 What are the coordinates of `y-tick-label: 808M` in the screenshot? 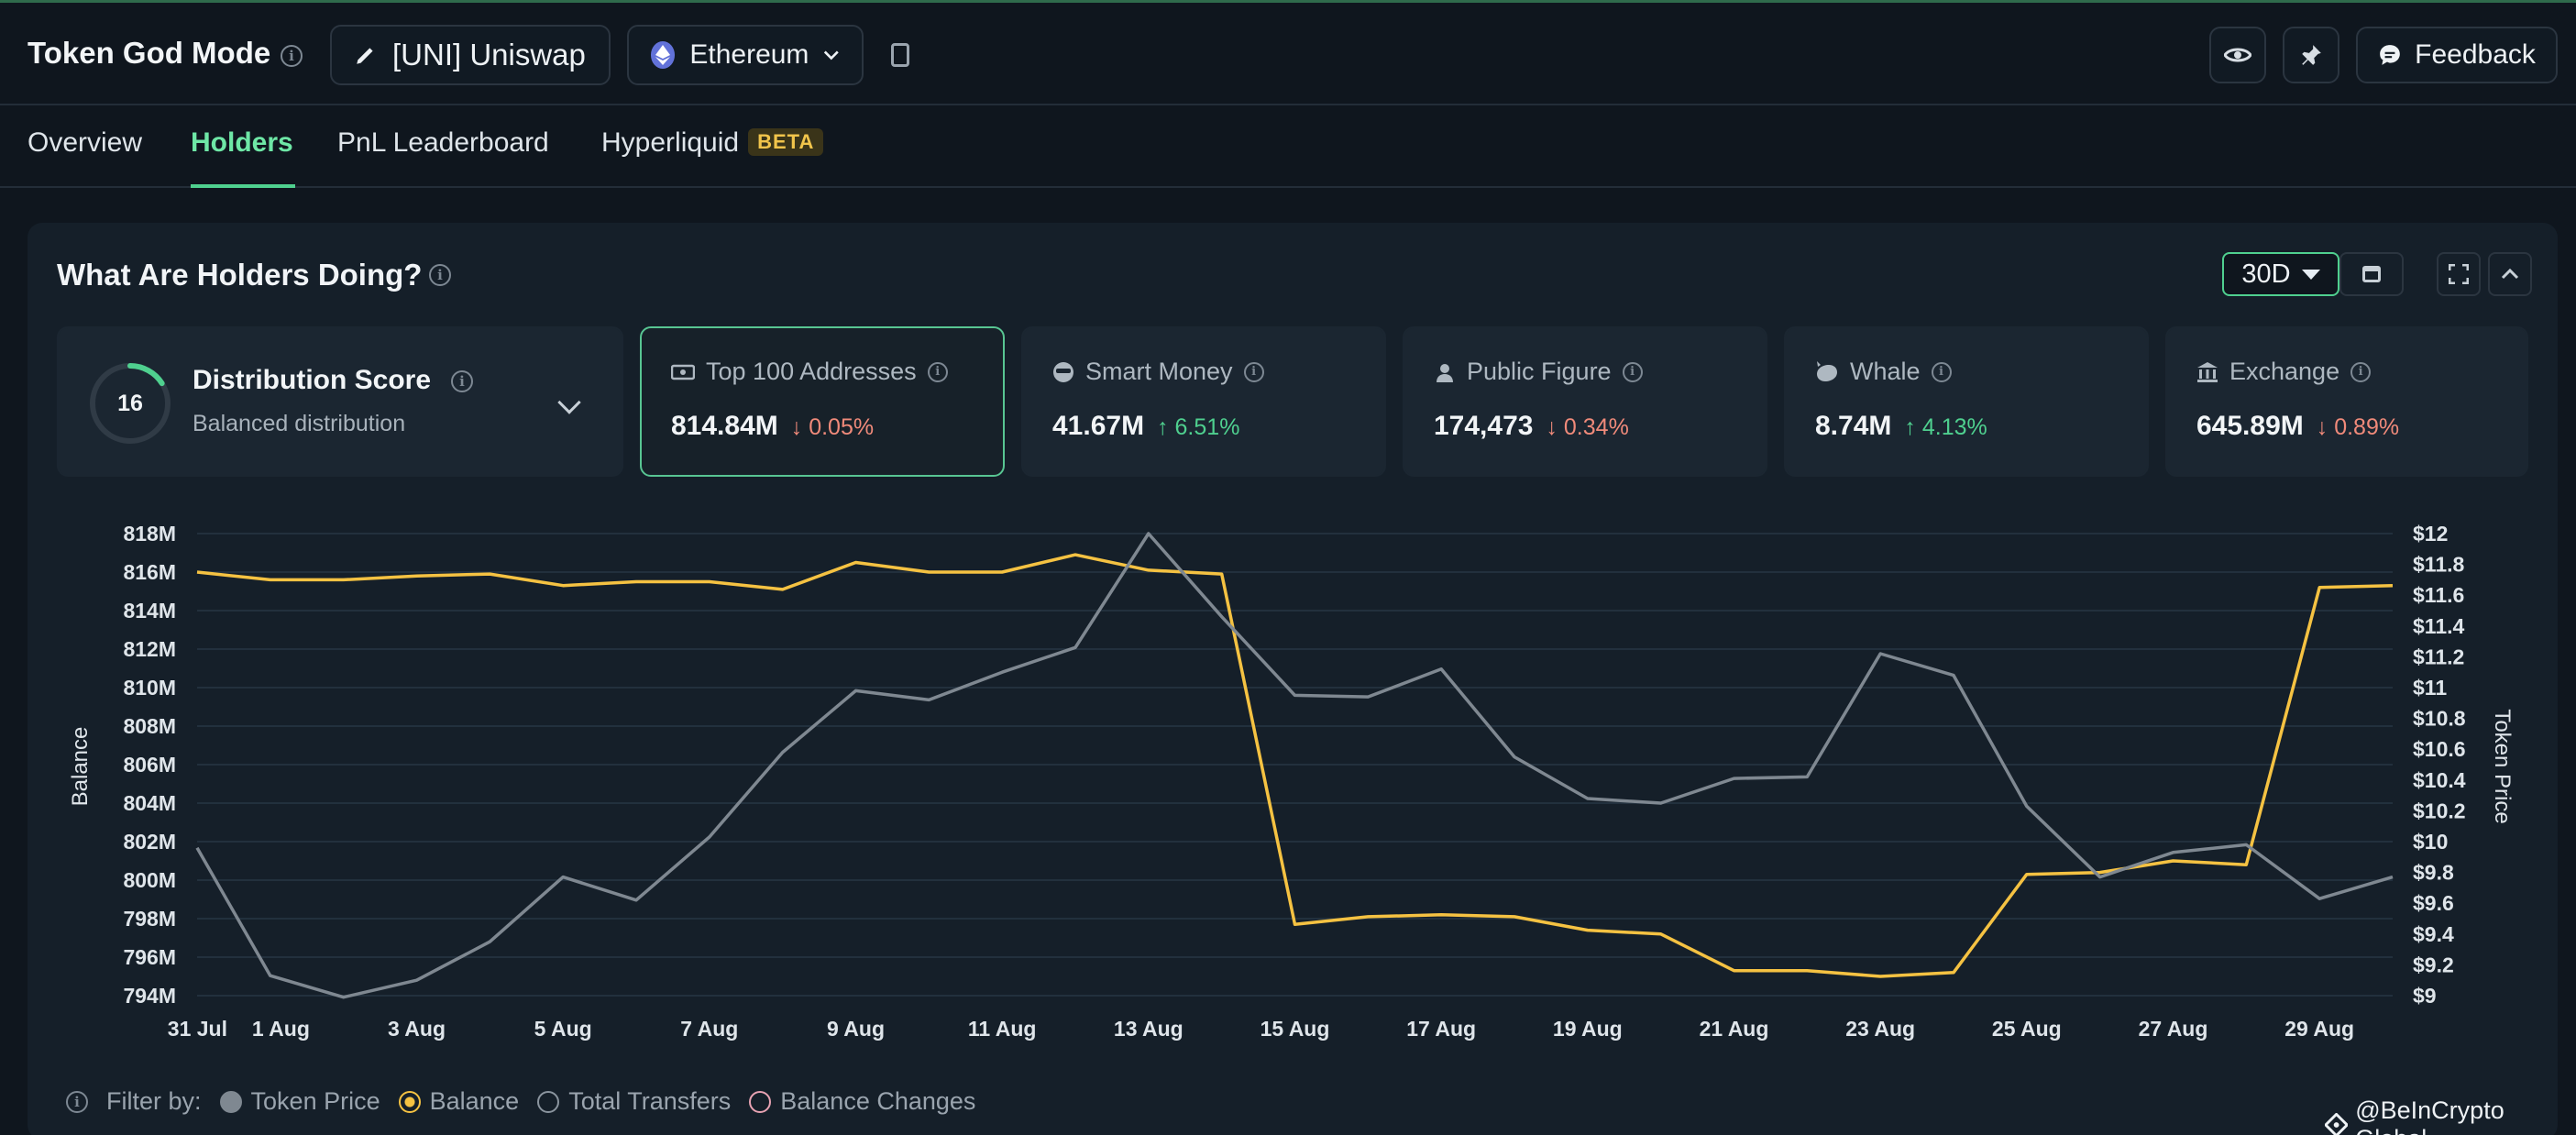 It's located at (150, 726).